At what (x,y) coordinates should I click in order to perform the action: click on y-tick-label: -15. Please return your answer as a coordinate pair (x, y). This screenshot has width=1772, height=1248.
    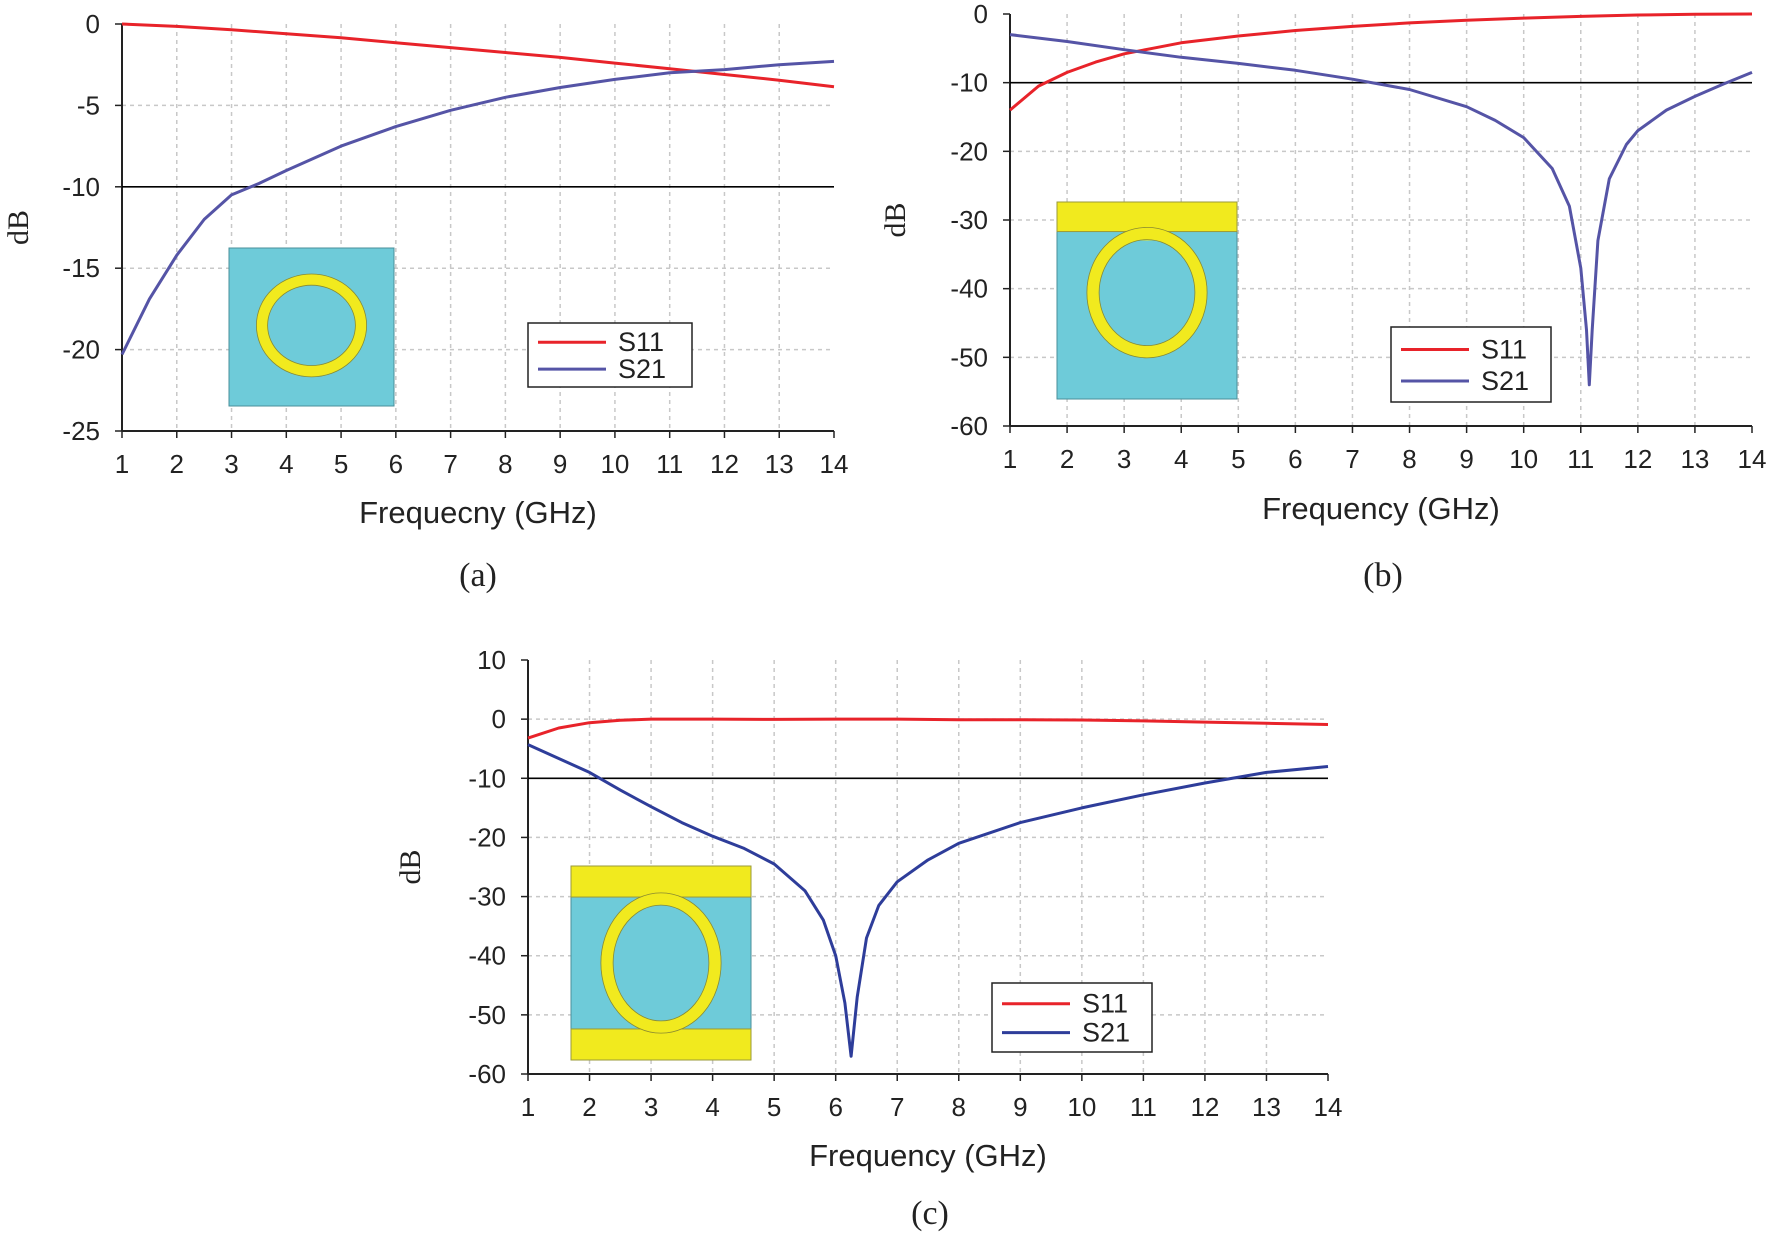
    Looking at the image, I should click on (81, 268).